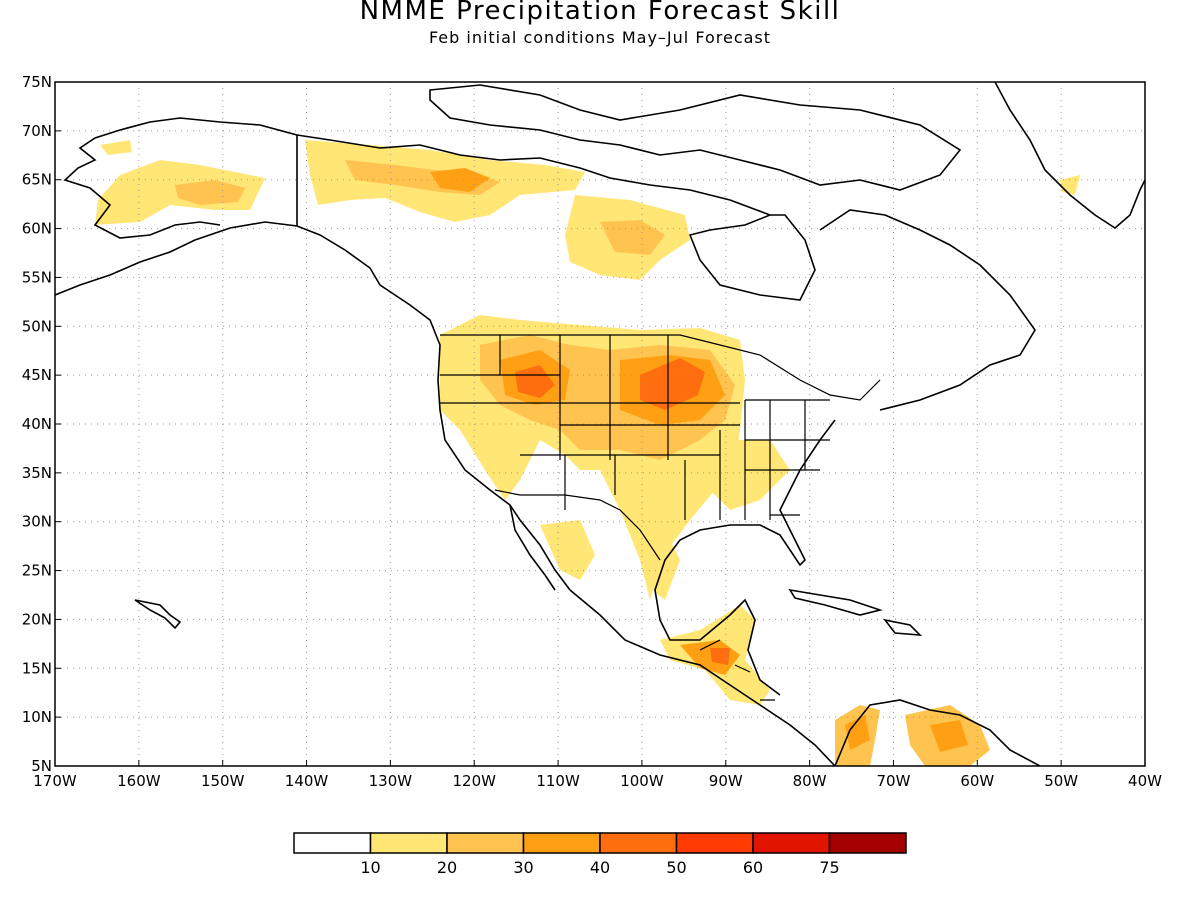 This screenshot has height=900, width=1200. Describe the element at coordinates (927, 310) in the screenshot. I see `coast-east-canada` at that location.